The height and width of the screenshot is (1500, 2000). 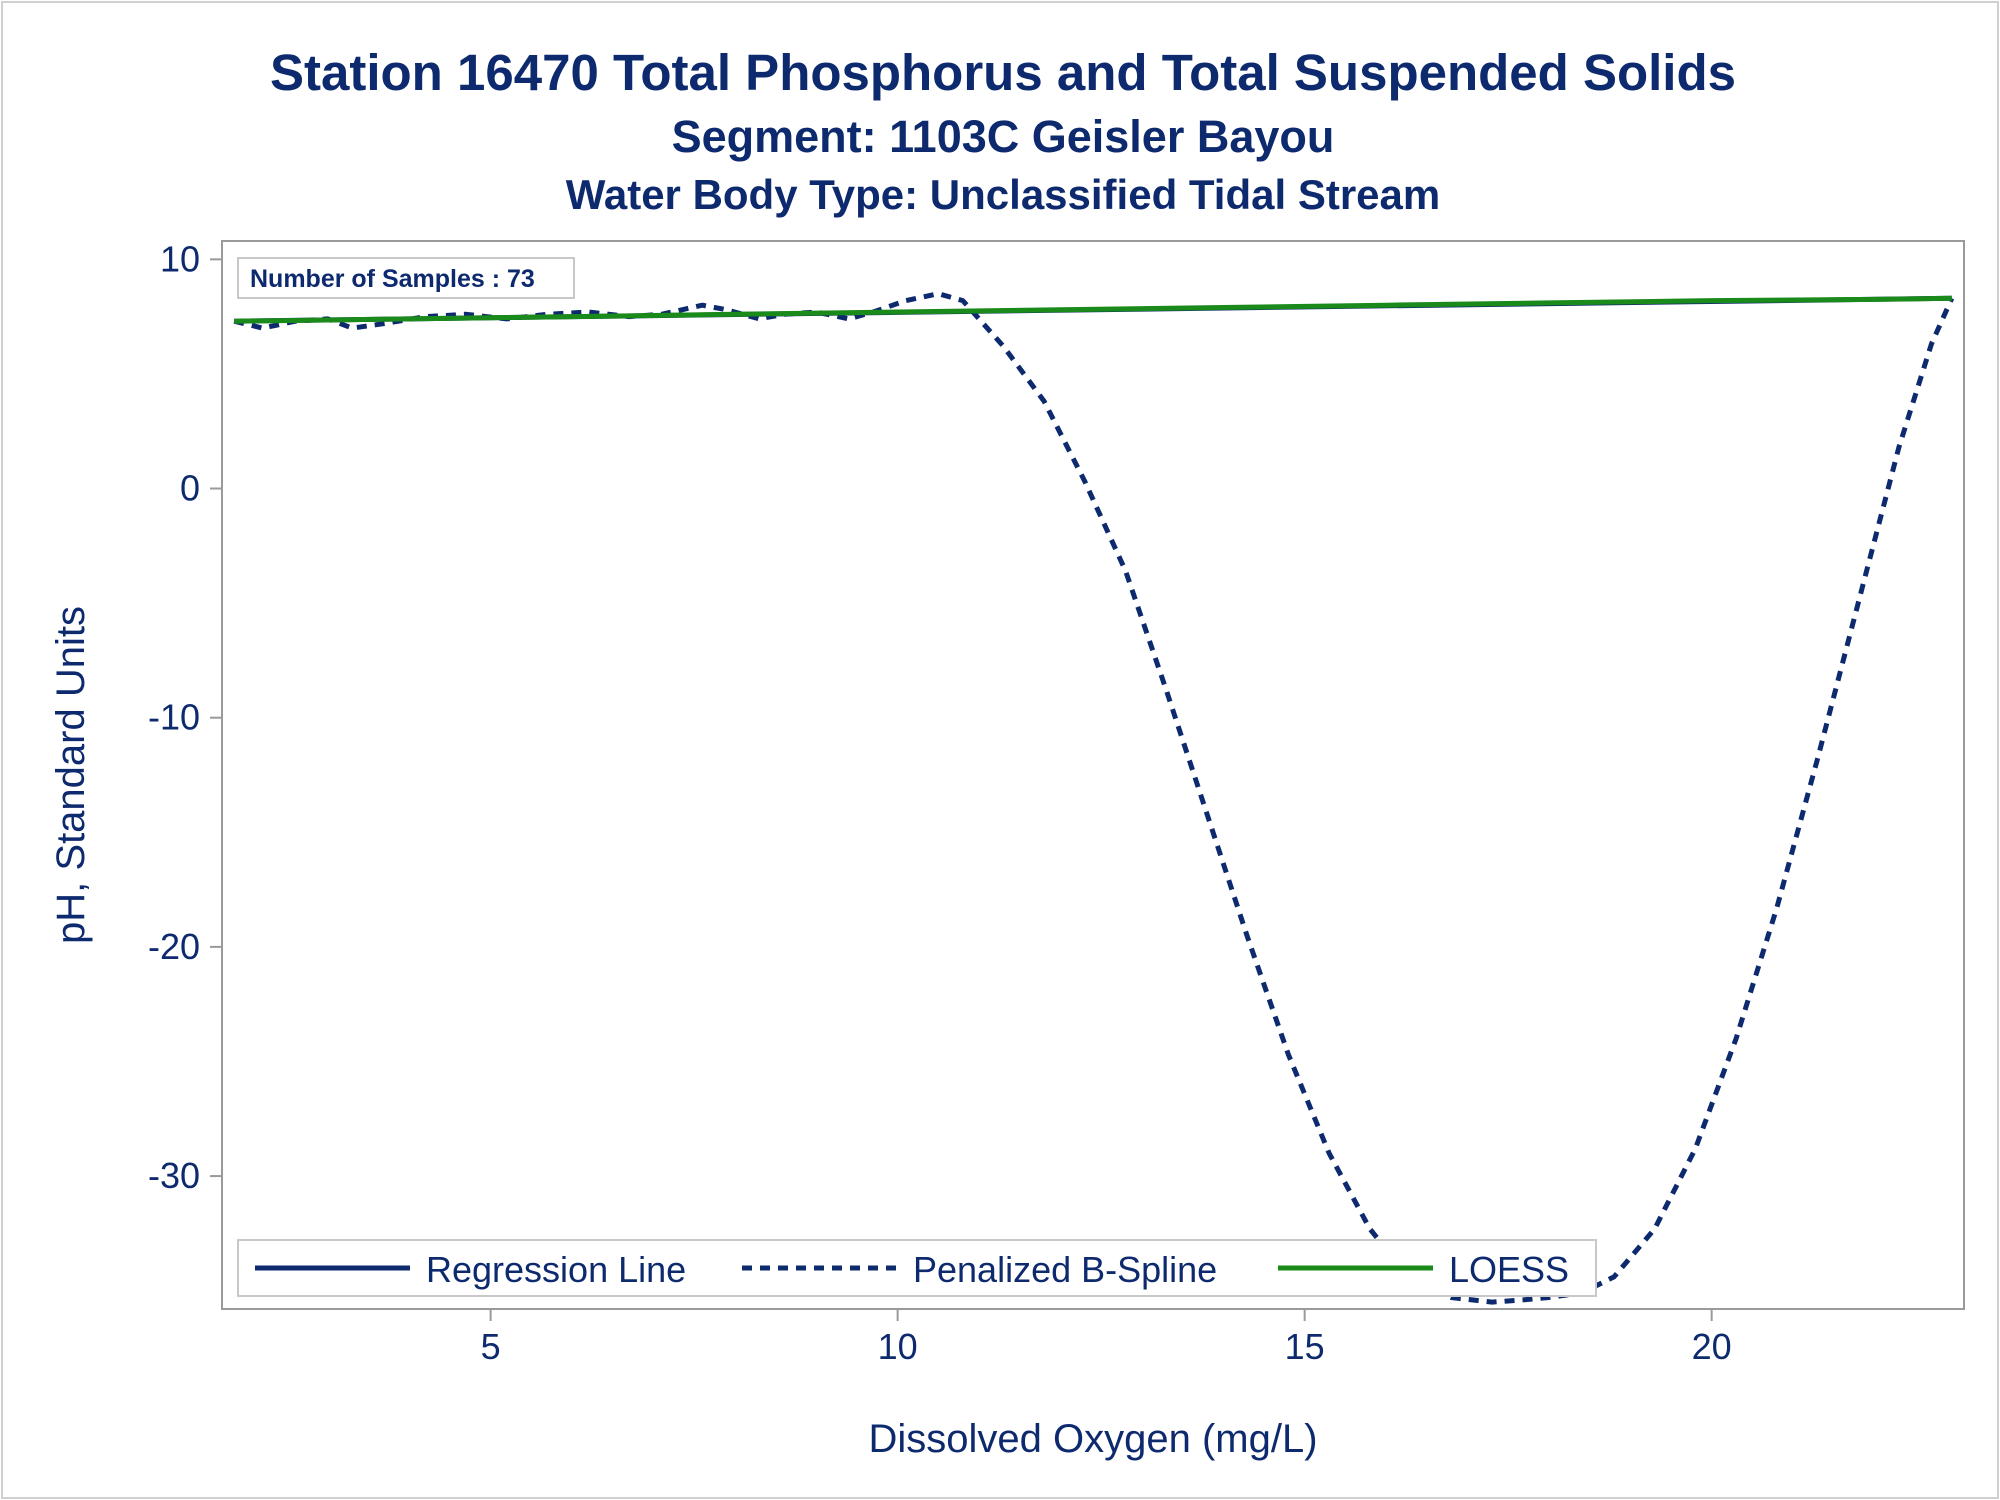 I want to click on legend: Regression Line Penalized B-Spline LOESS, so click(x=917, y=1268).